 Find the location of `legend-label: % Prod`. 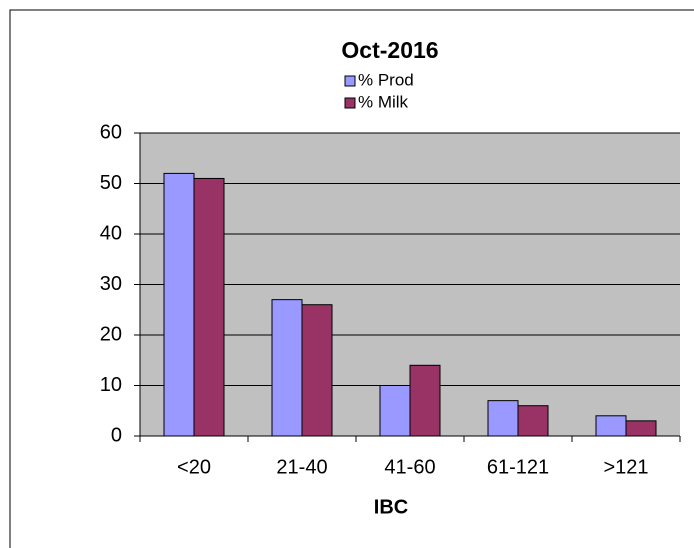

legend-label: % Prod is located at coordinates (386, 79).